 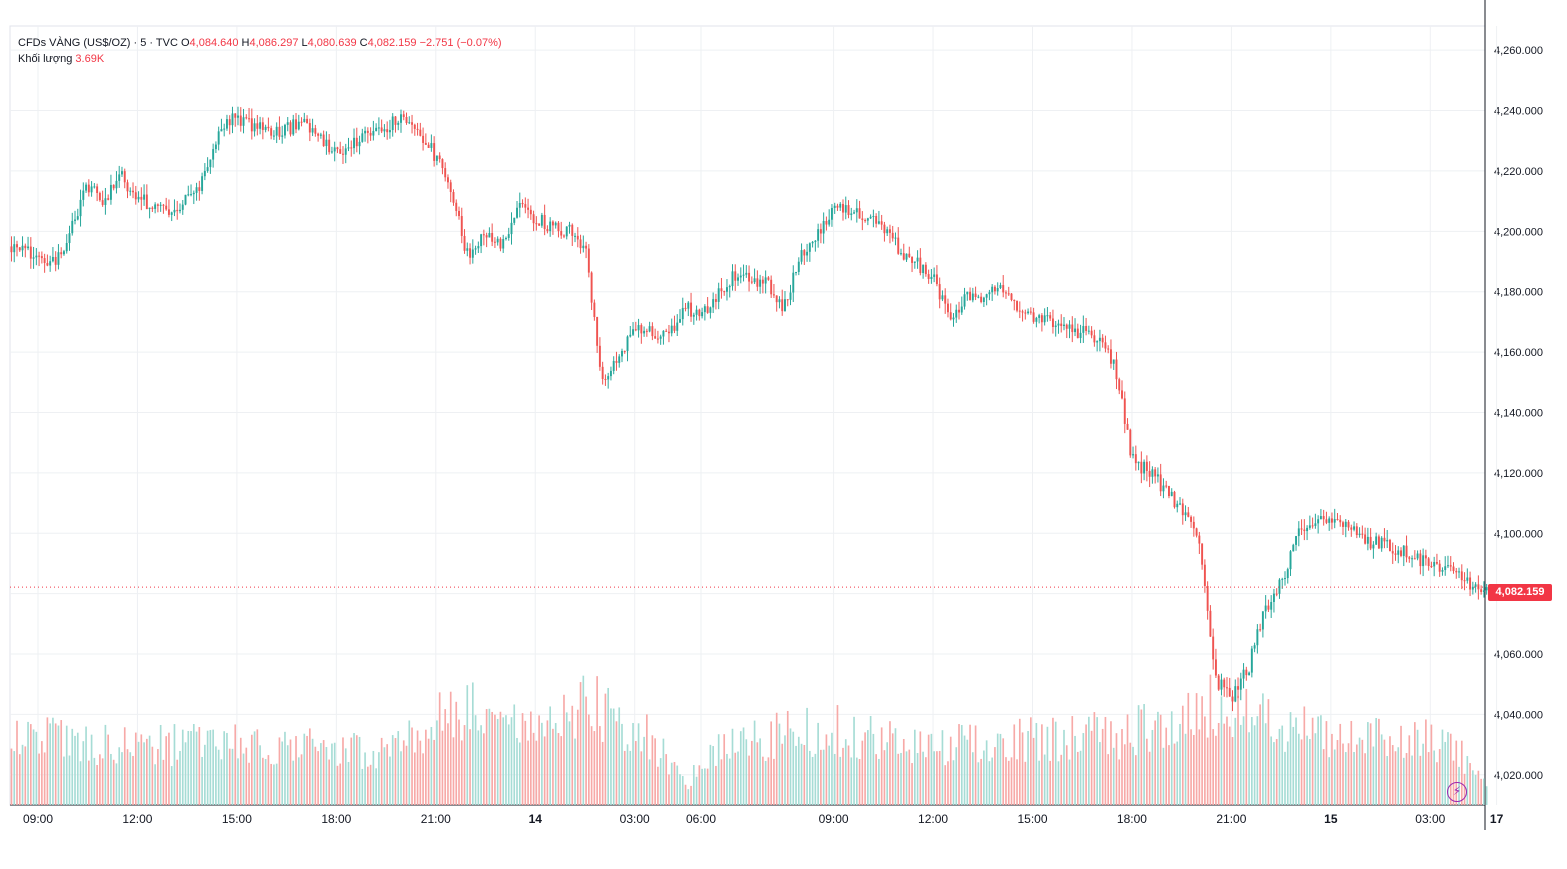 What do you see at coordinates (1518, 293) in the screenshot?
I see `y-tick-label: 4,180.000` at bounding box center [1518, 293].